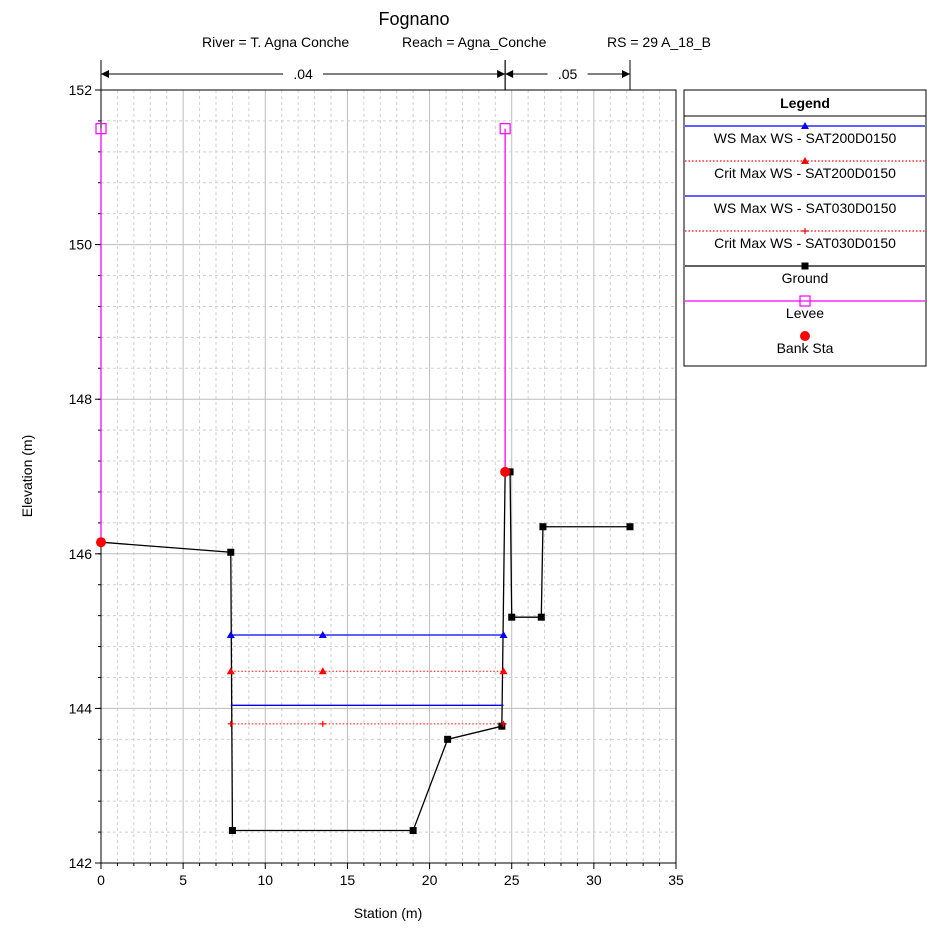  What do you see at coordinates (474, 42) in the screenshot?
I see `subtitle-reach: Reach = Agna_Conche` at bounding box center [474, 42].